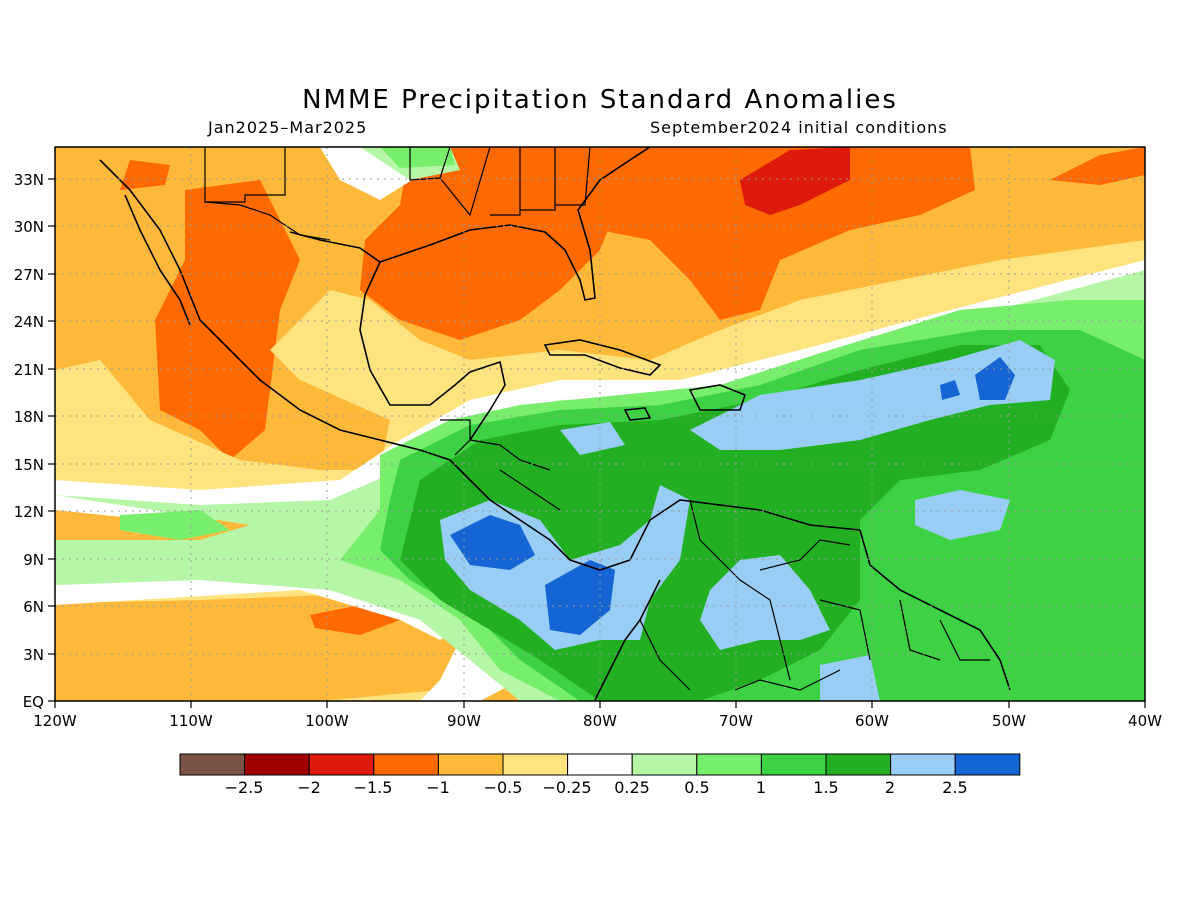  Describe the element at coordinates (191, 721) in the screenshot. I see `lon-label-110w: 110W` at that location.